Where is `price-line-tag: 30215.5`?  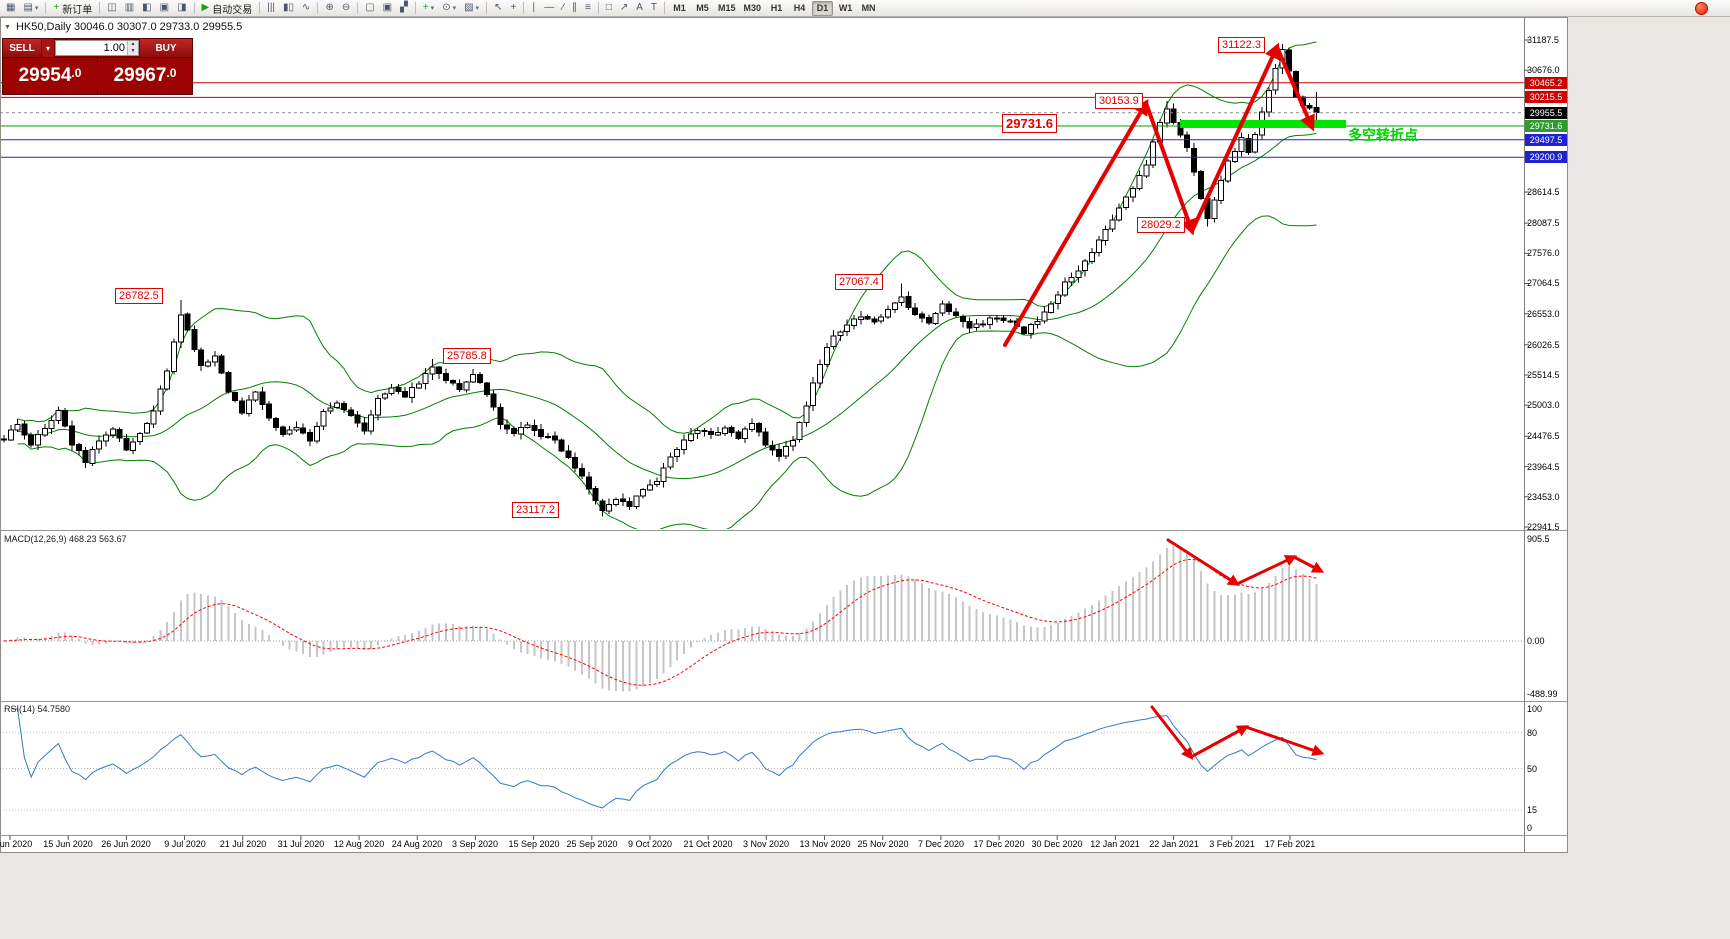
price-line-tag: 30215.5 is located at coordinates (1546, 97).